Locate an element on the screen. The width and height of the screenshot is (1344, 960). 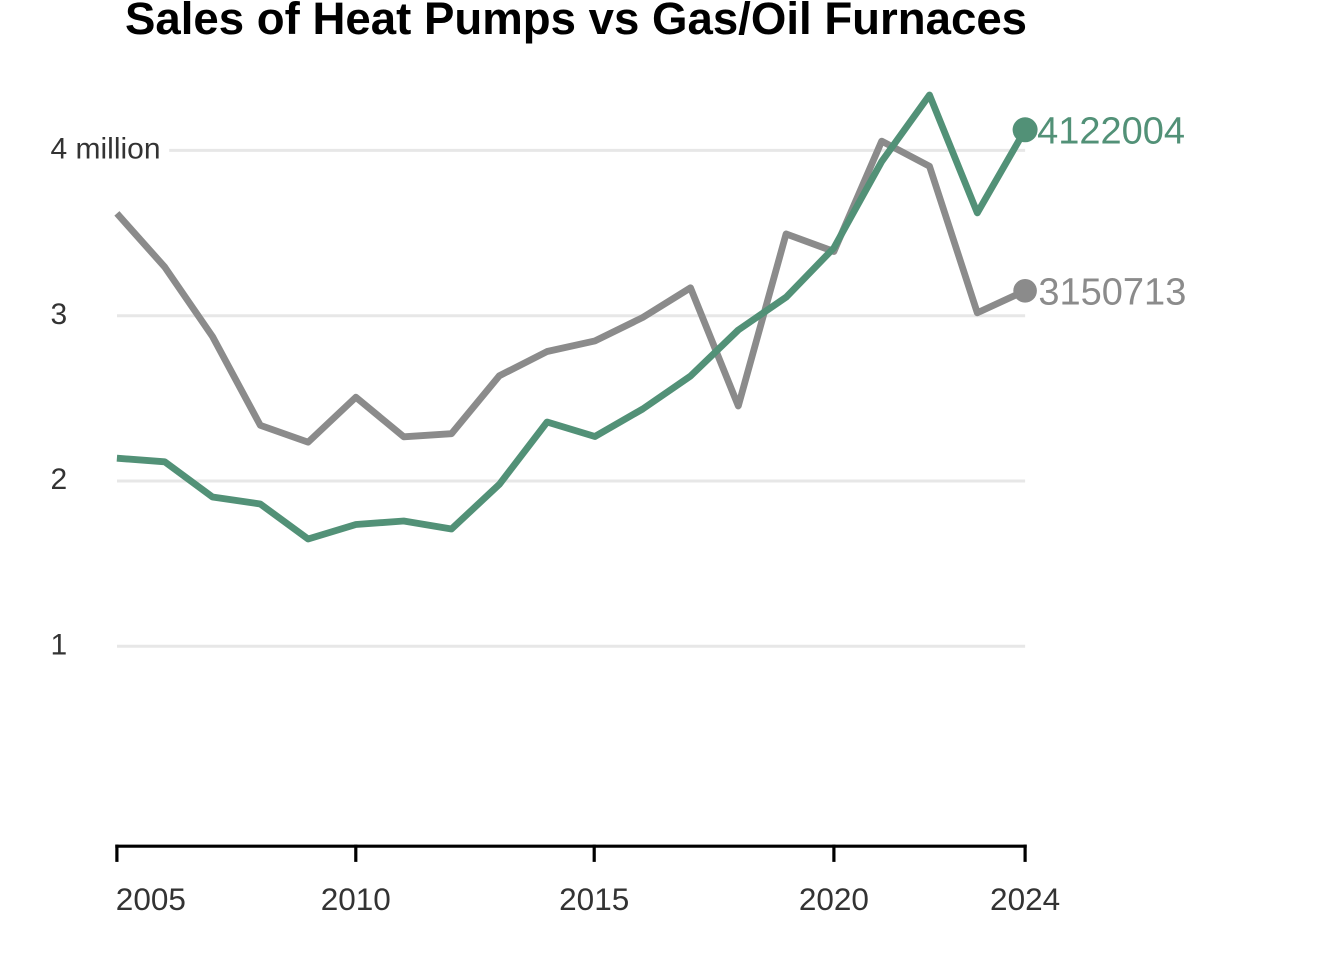
svg-text: 3 is located at coordinates (59, 314).